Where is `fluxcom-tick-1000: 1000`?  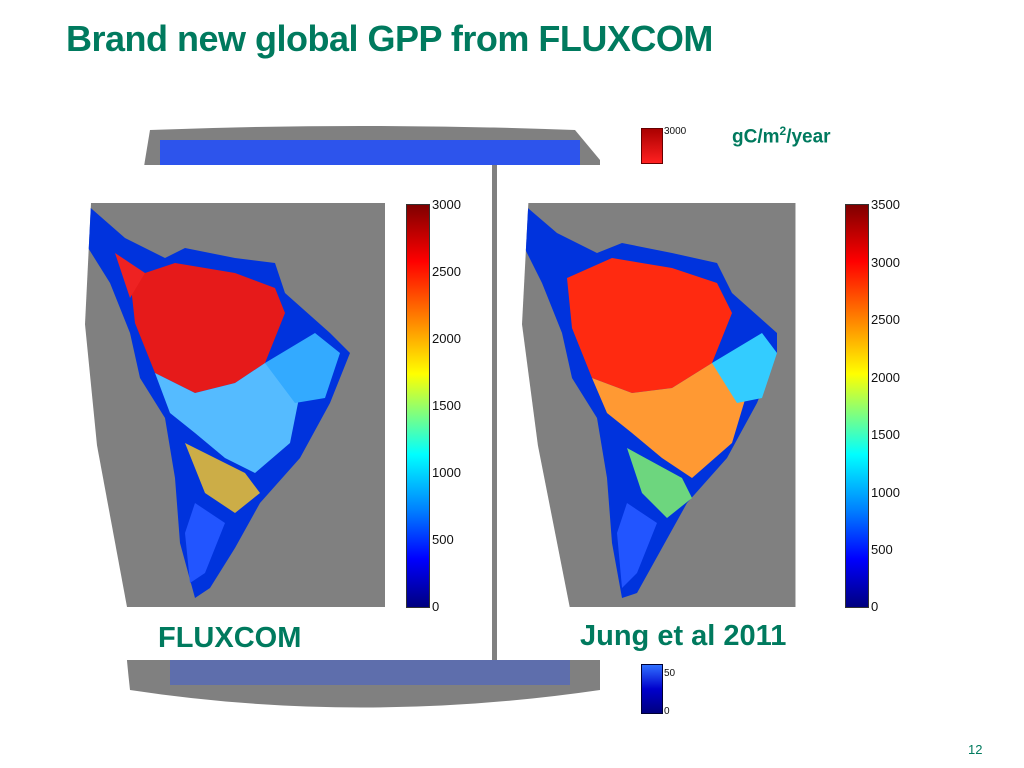 fluxcom-tick-1000: 1000 is located at coordinates (446, 472).